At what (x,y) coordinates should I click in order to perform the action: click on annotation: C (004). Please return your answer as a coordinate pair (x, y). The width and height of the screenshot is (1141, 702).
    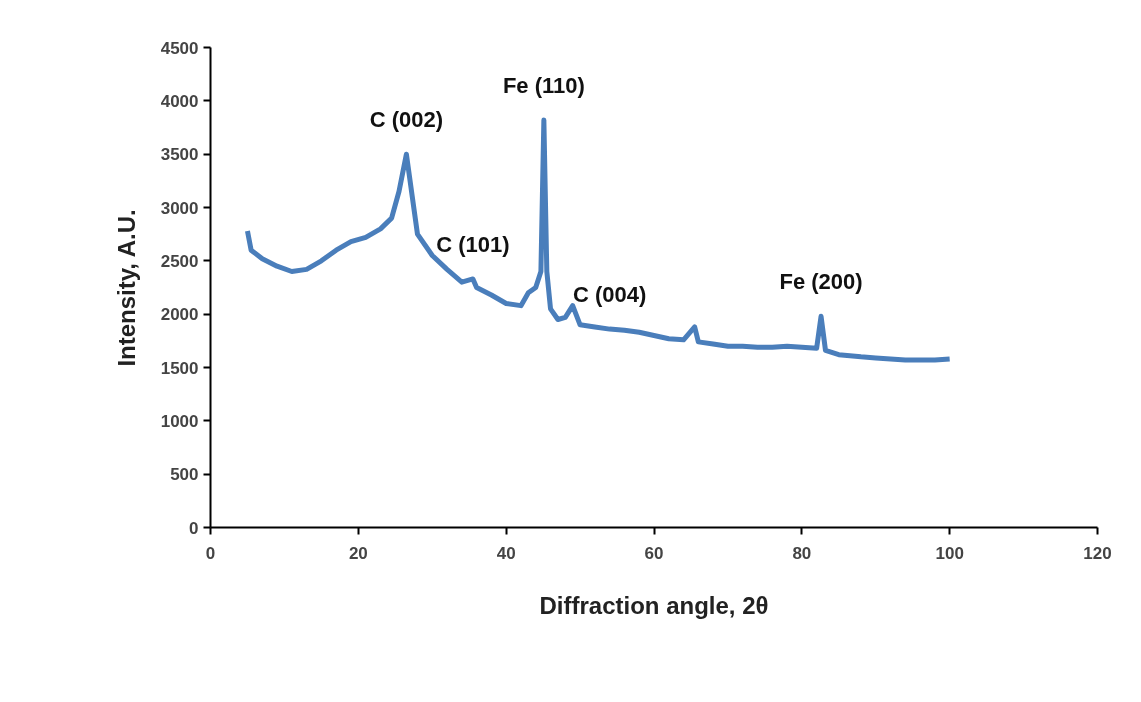
    Looking at the image, I should click on (609, 295).